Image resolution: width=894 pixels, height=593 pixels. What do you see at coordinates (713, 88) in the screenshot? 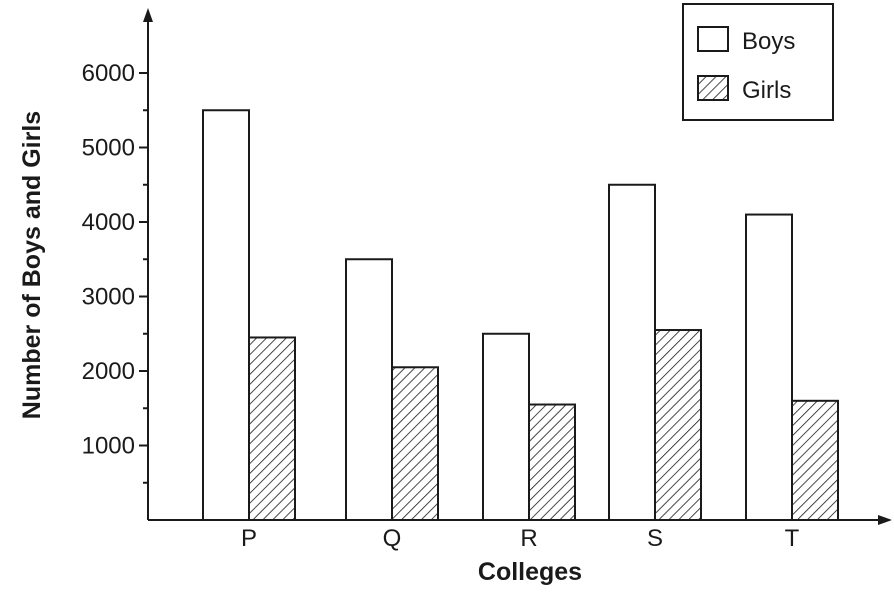
I see `legend-swatch-girls` at bounding box center [713, 88].